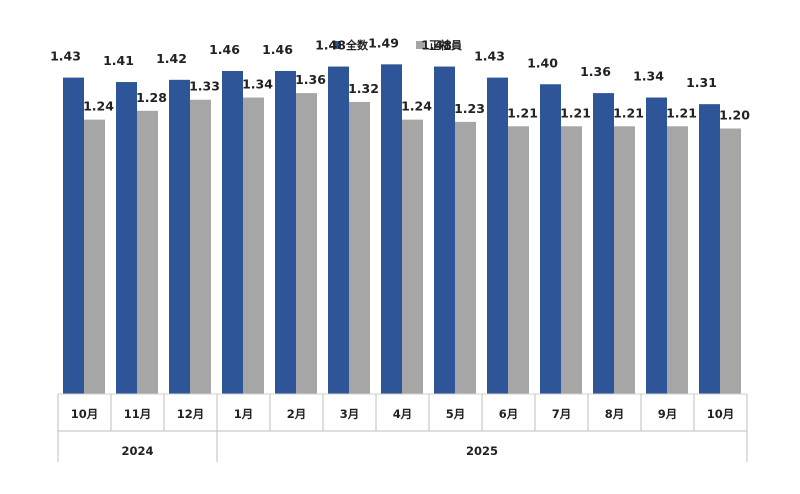  I want to click on legend-swatch-total, so click(337, 45).